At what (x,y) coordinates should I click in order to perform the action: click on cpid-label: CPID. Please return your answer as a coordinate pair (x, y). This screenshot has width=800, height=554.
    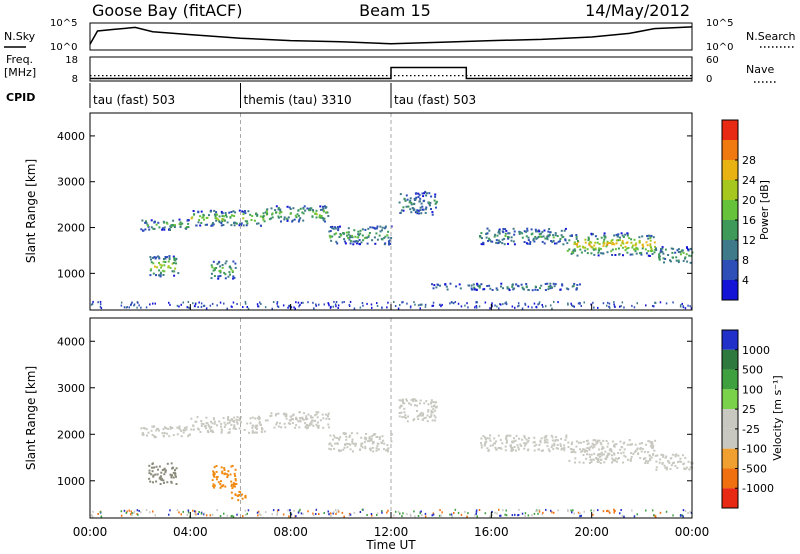
    Looking at the image, I should click on (20, 97).